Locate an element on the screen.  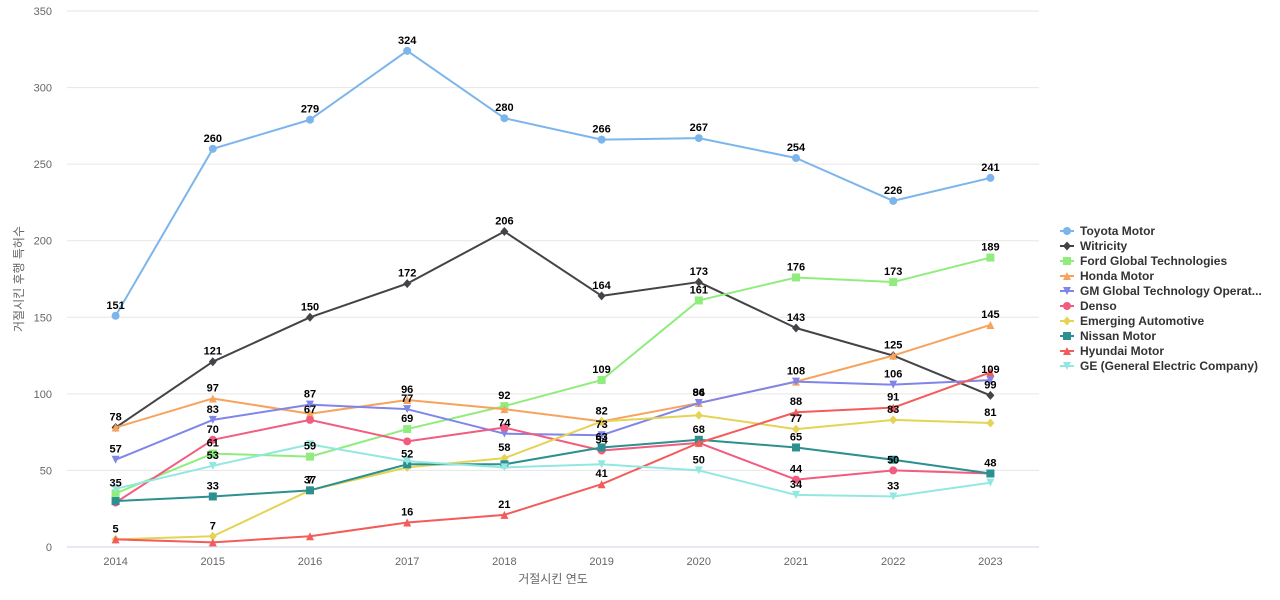
legend-item: GE (General Electric Company) is located at coordinates (1159, 366).